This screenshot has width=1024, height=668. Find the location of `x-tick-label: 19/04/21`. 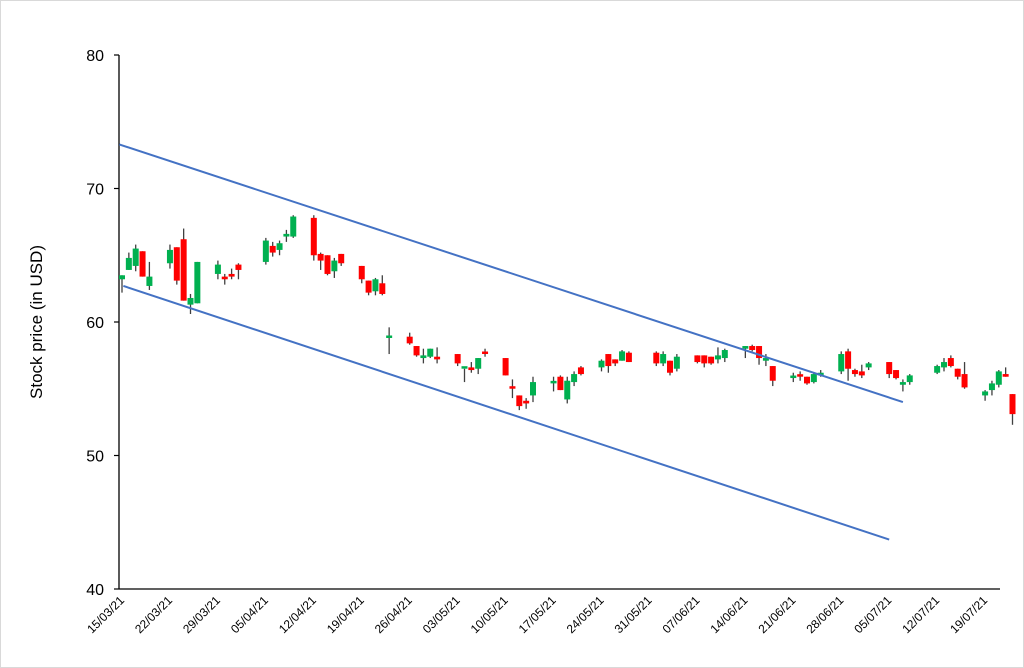

x-tick-label: 19/04/21 is located at coordinates (345, 614).